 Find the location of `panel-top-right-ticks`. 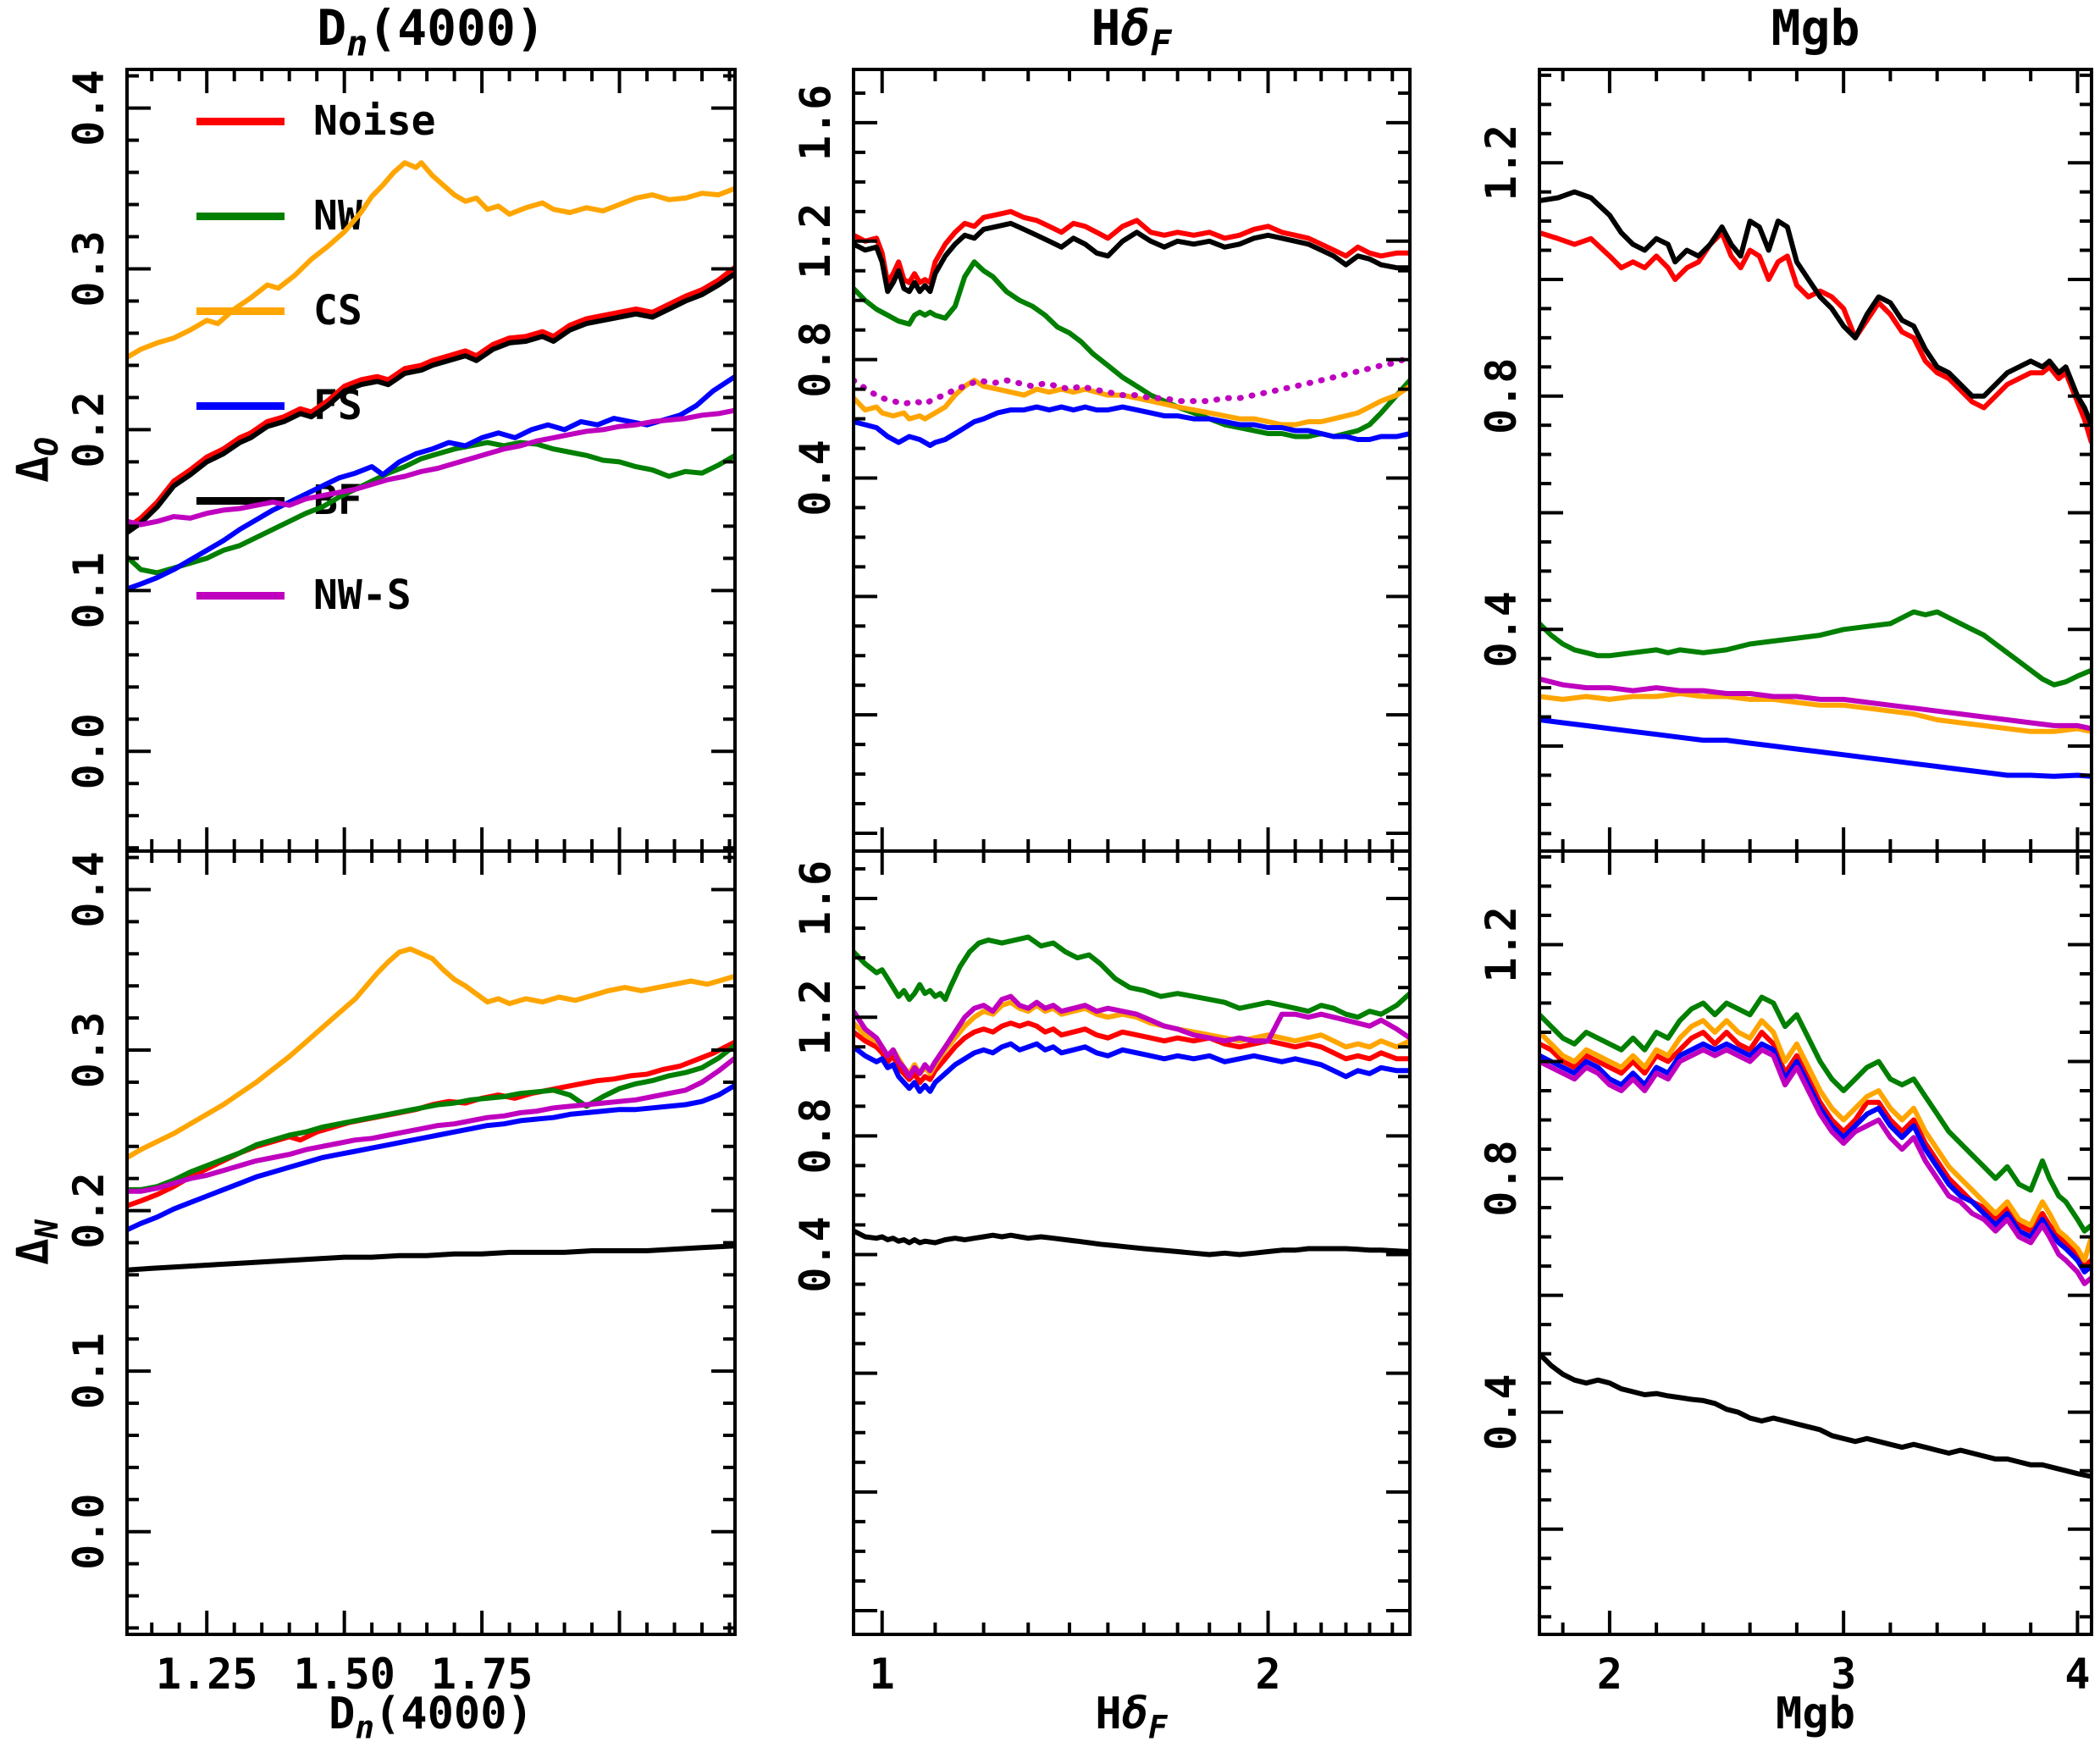

panel-top-right-ticks is located at coordinates (1816, 460).